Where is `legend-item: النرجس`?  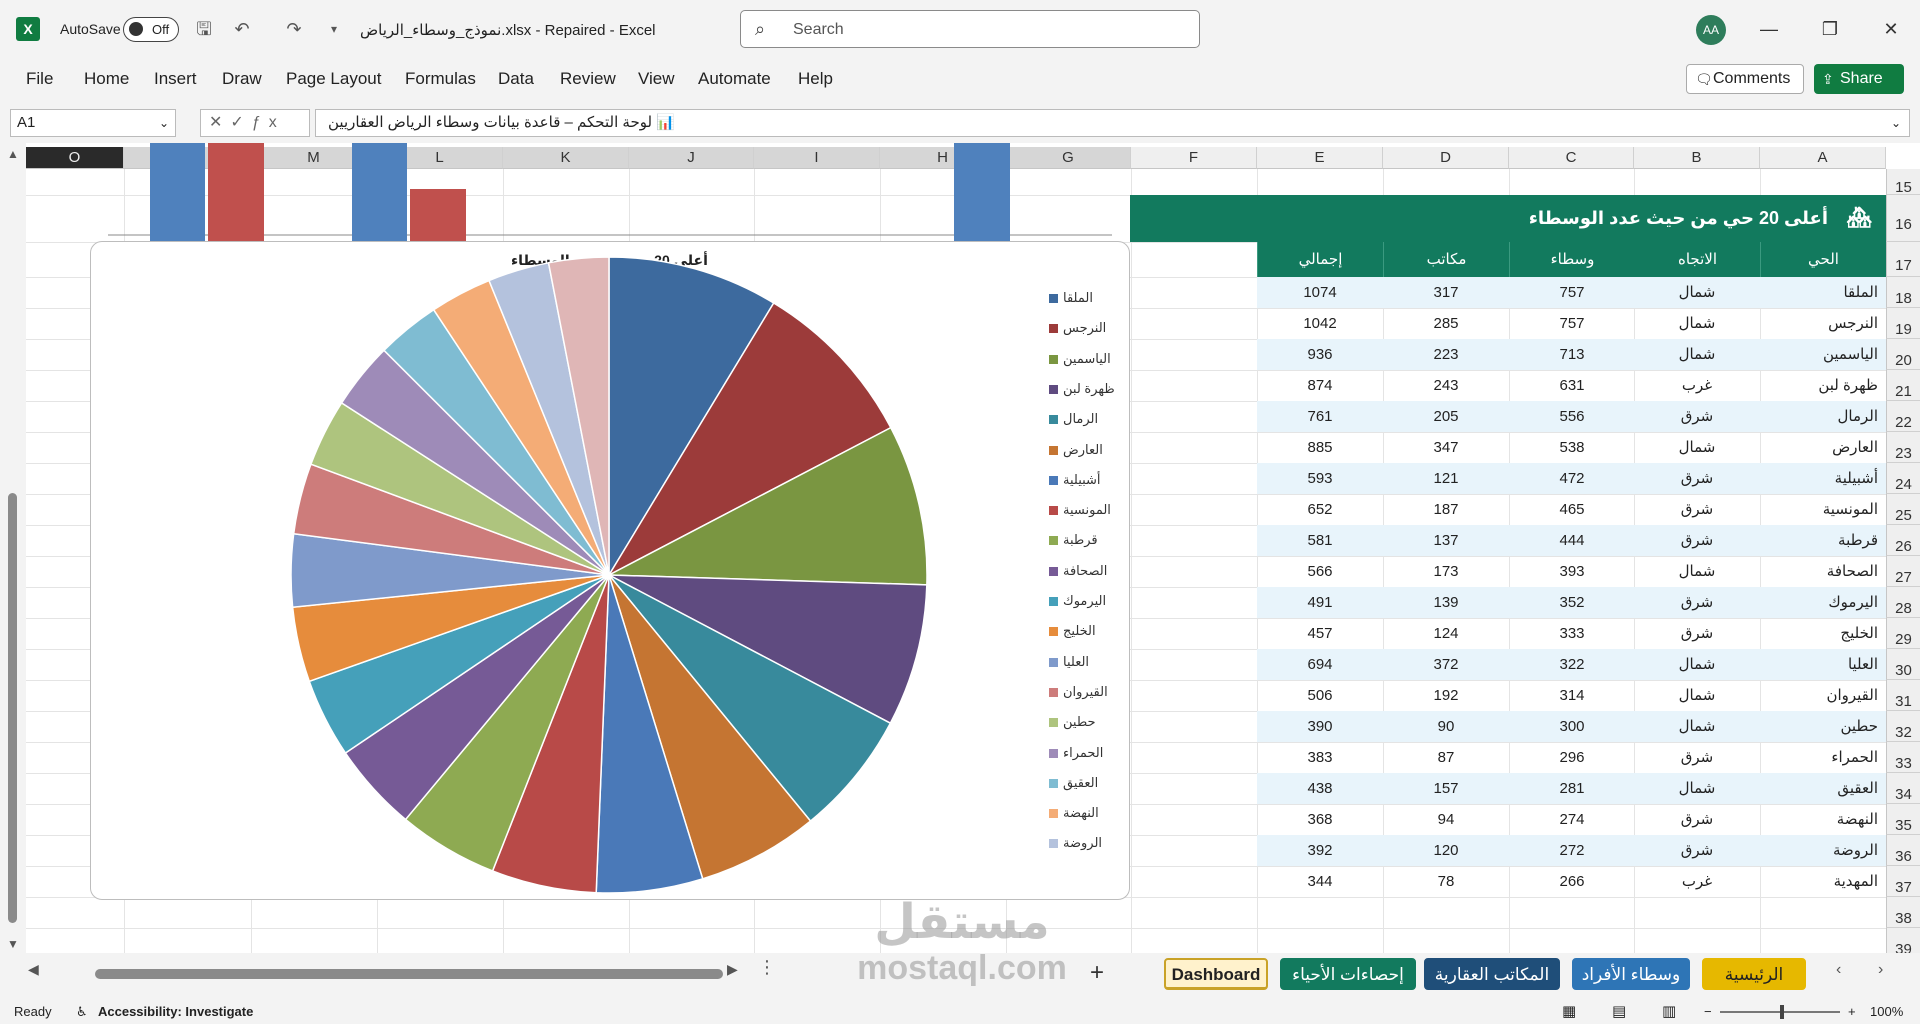
legend-item: النرجس is located at coordinates (1085, 328).